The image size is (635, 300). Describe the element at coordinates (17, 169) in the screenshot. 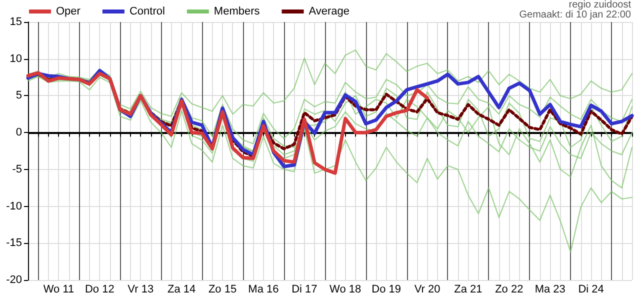

I see `y-tick-label: -5` at that location.